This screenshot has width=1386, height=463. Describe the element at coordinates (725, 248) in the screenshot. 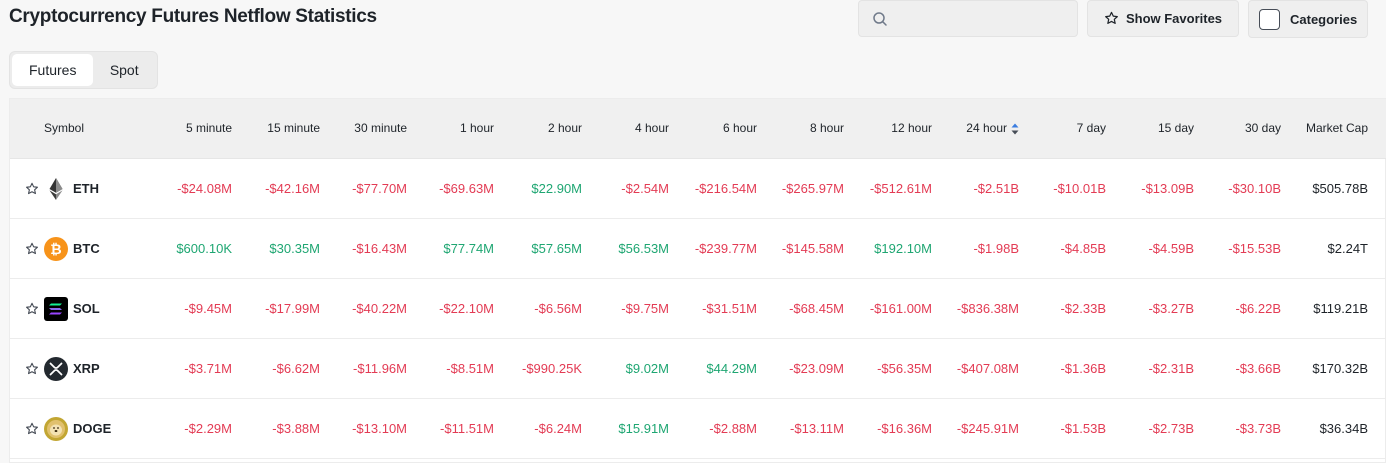

I see `netflow-6-hour: -$239.77M` at that location.